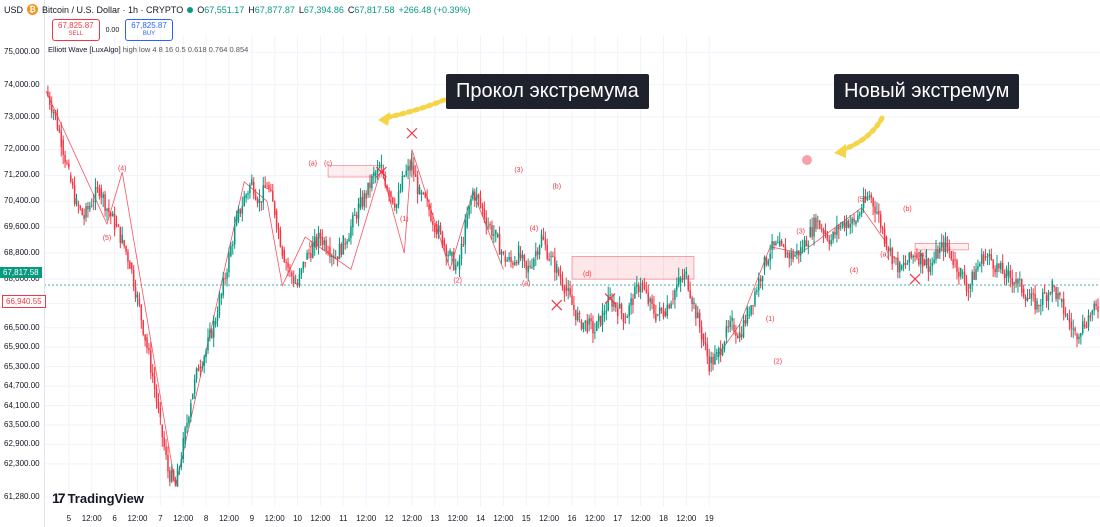 This screenshot has width=1100, height=527. I want to click on indicator-name: Elliott Wave [LuxAlgo], so click(84, 49).